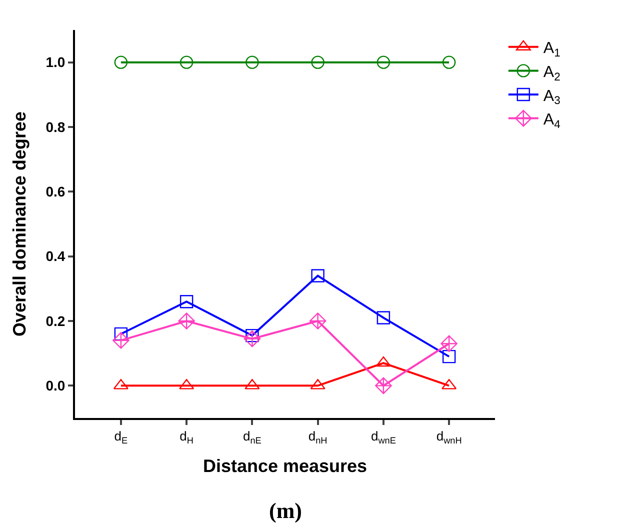 The height and width of the screenshot is (528, 625). Describe the element at coordinates (56, 126) in the screenshot. I see `y-tick-label: 0.8` at that location.